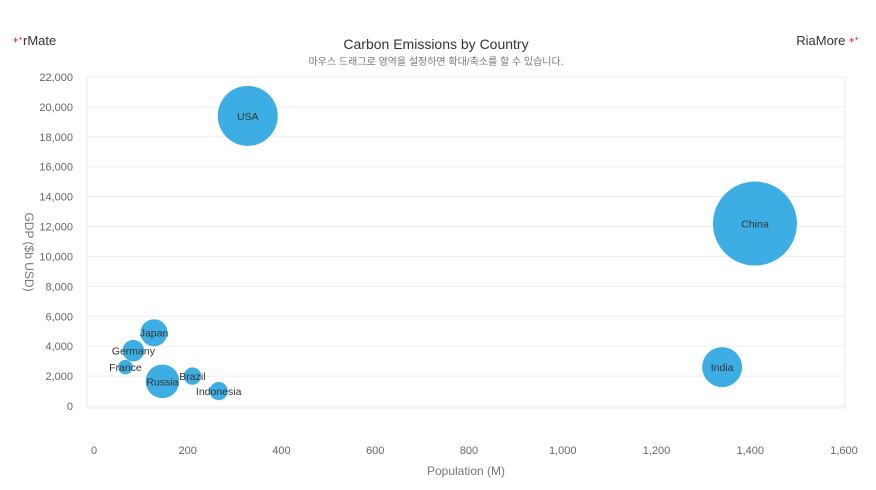 The height and width of the screenshot is (490, 876). I want to click on x-tick-label: 800, so click(469, 451).